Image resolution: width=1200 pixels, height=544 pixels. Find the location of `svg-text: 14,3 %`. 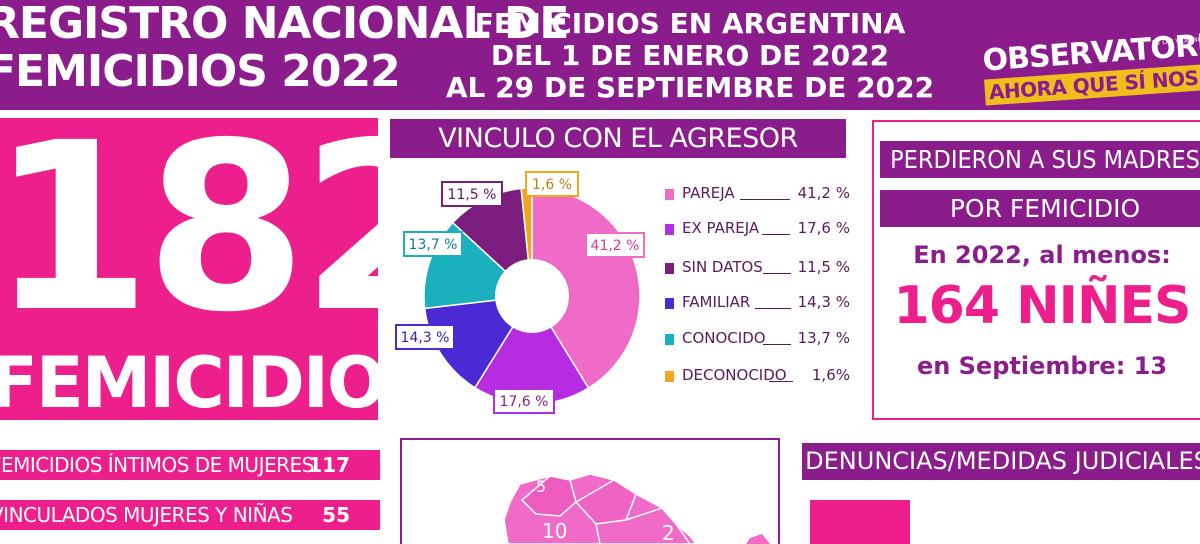

svg-text: 14,3 % is located at coordinates (425, 338).